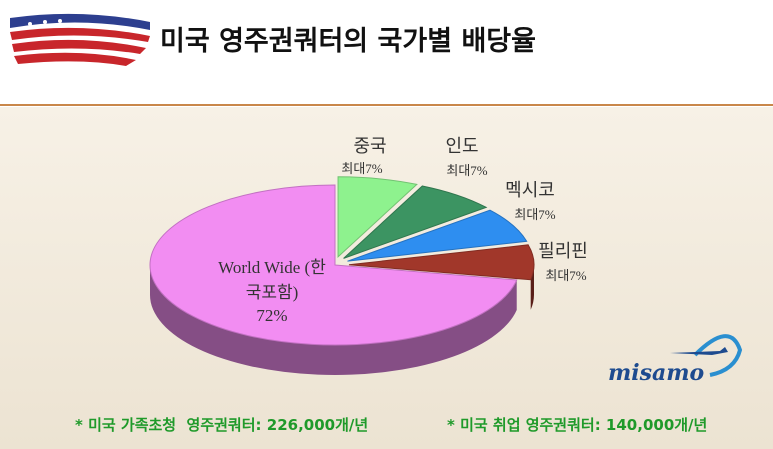 This screenshot has width=773, height=449. I want to click on footnote: * 미국 취업 영주권쿼터: 140,000개/년, so click(577, 425).